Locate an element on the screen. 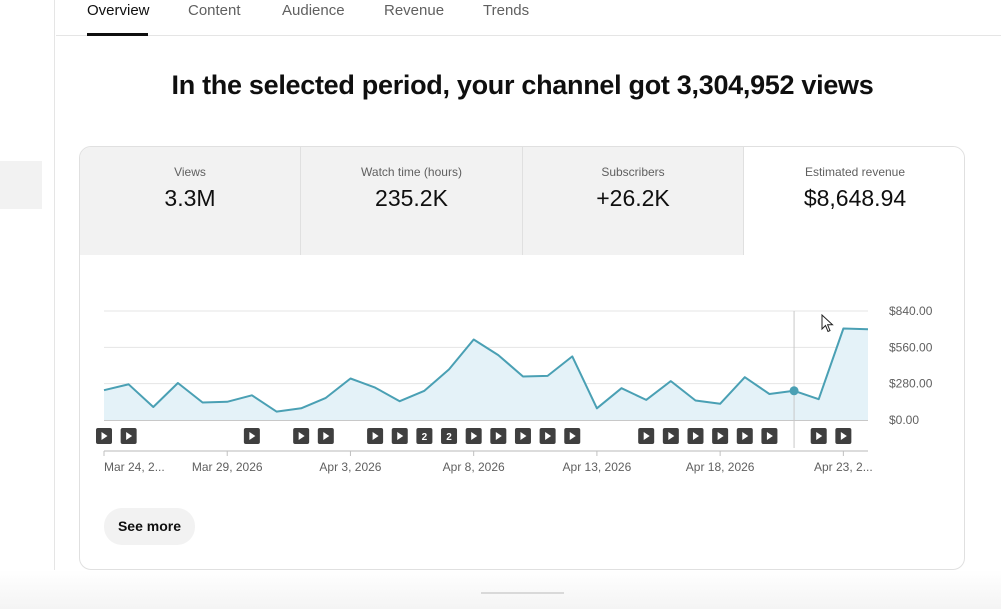  chart-hover-indicator is located at coordinates (794, 379).